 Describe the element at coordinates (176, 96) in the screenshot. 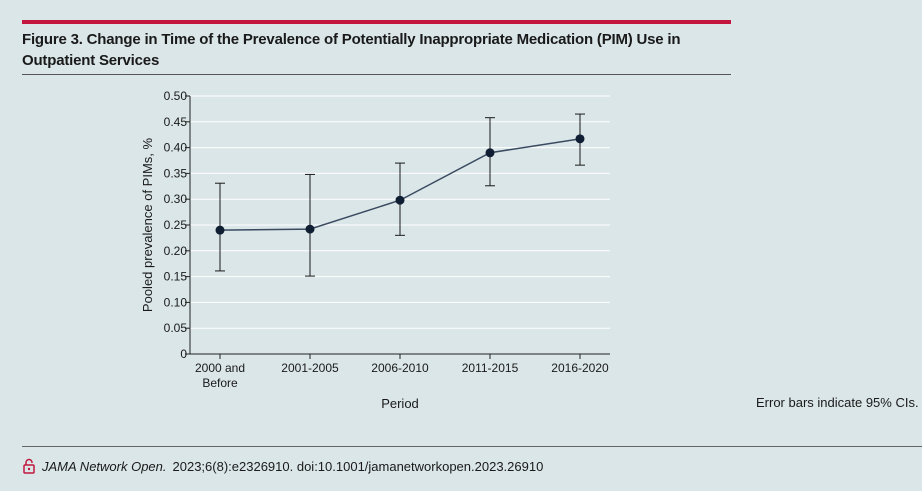

I see `y-tick-label: 0.50` at that location.